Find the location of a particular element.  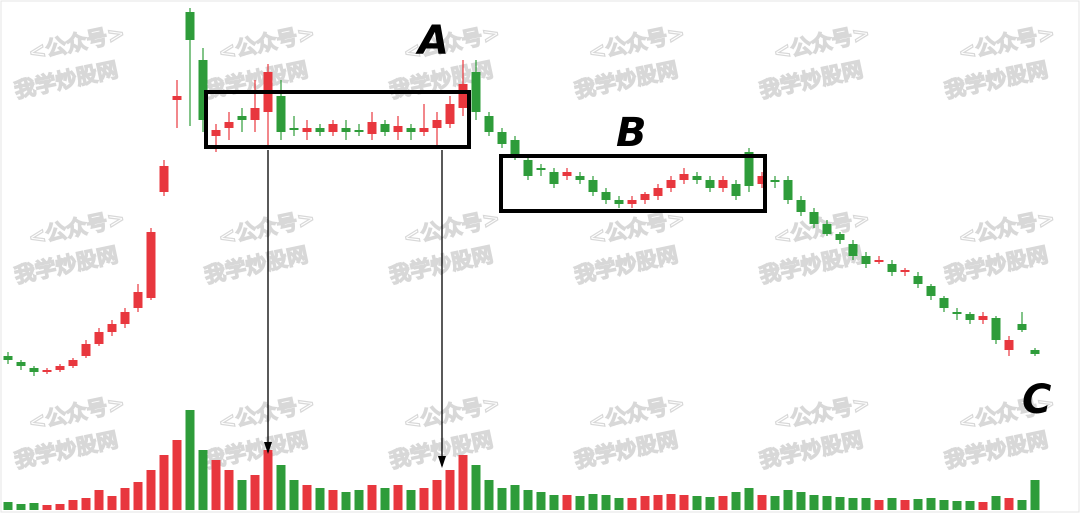

box-a is located at coordinates (337, 119).